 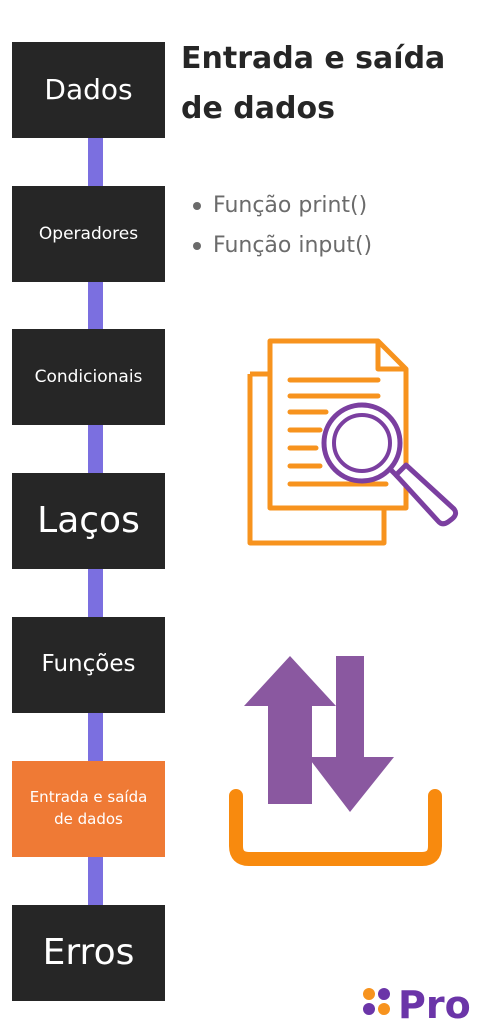 I want to click on step-funcoes: Funções, so click(x=88, y=665).